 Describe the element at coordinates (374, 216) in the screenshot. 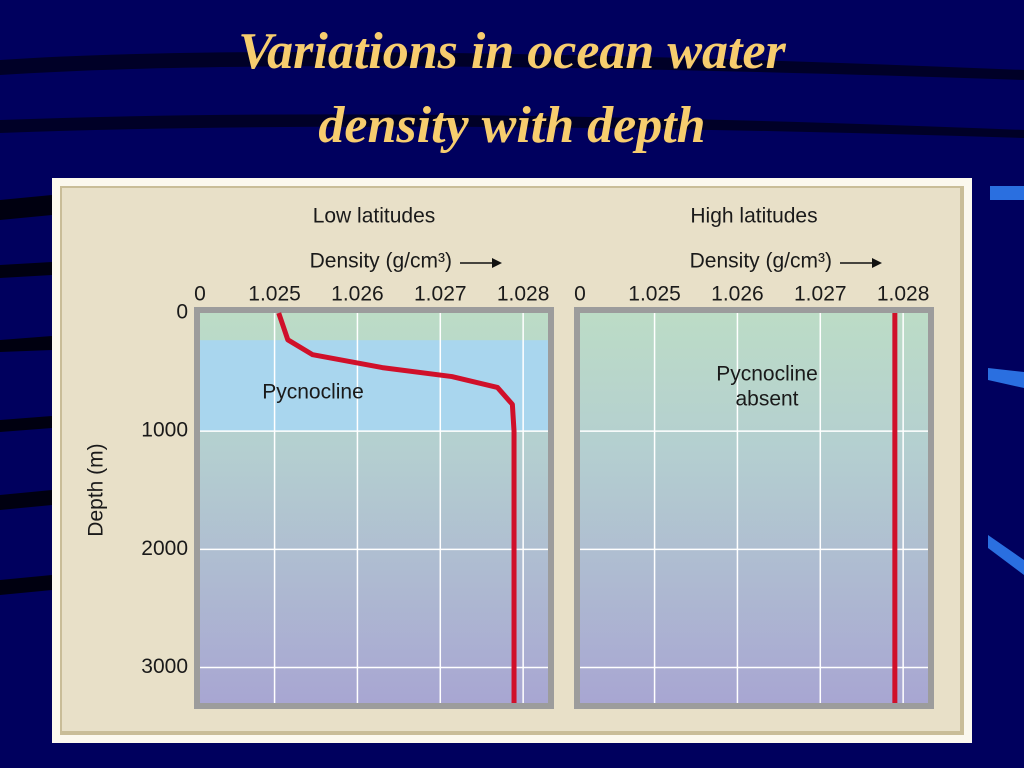

I see `panel-title: Low latitudes` at that location.